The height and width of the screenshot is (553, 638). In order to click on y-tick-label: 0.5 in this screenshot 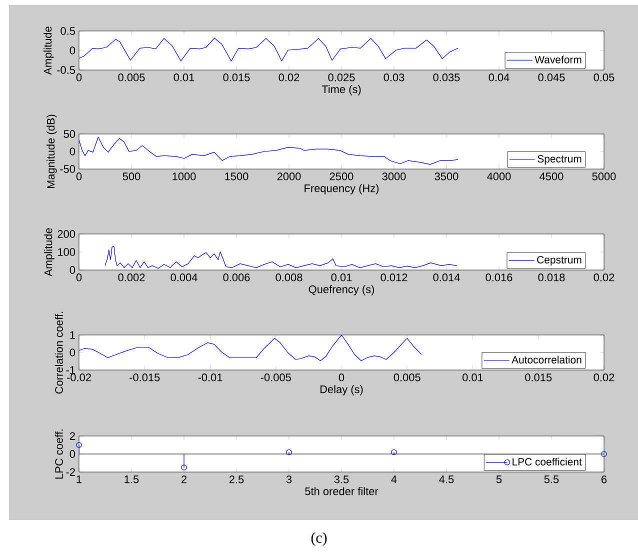, I will do `click(68, 31)`.